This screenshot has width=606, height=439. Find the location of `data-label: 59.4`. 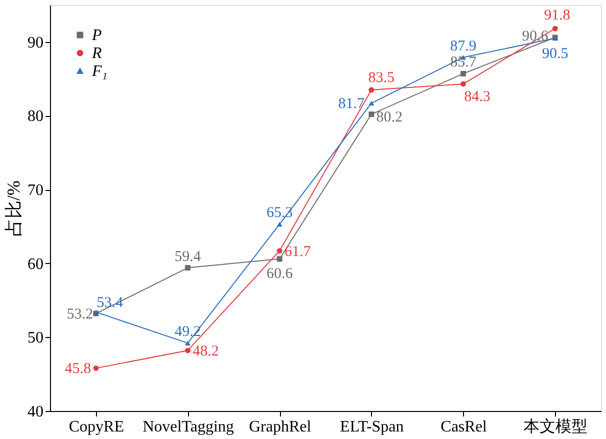

data-label: 59.4 is located at coordinates (188, 256).